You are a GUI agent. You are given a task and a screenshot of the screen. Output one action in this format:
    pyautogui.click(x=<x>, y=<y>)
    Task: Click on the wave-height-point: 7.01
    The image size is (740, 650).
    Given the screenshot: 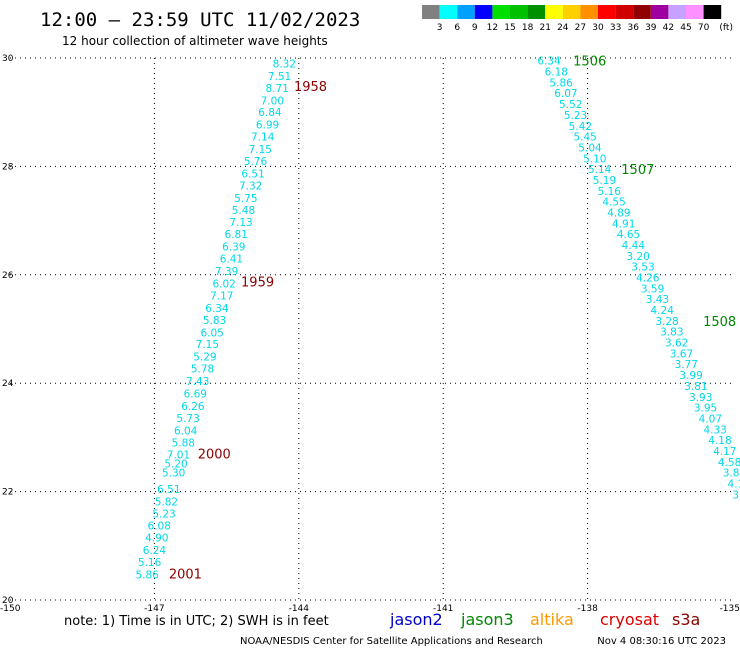 What is the action you would take?
    pyautogui.click(x=178, y=456)
    